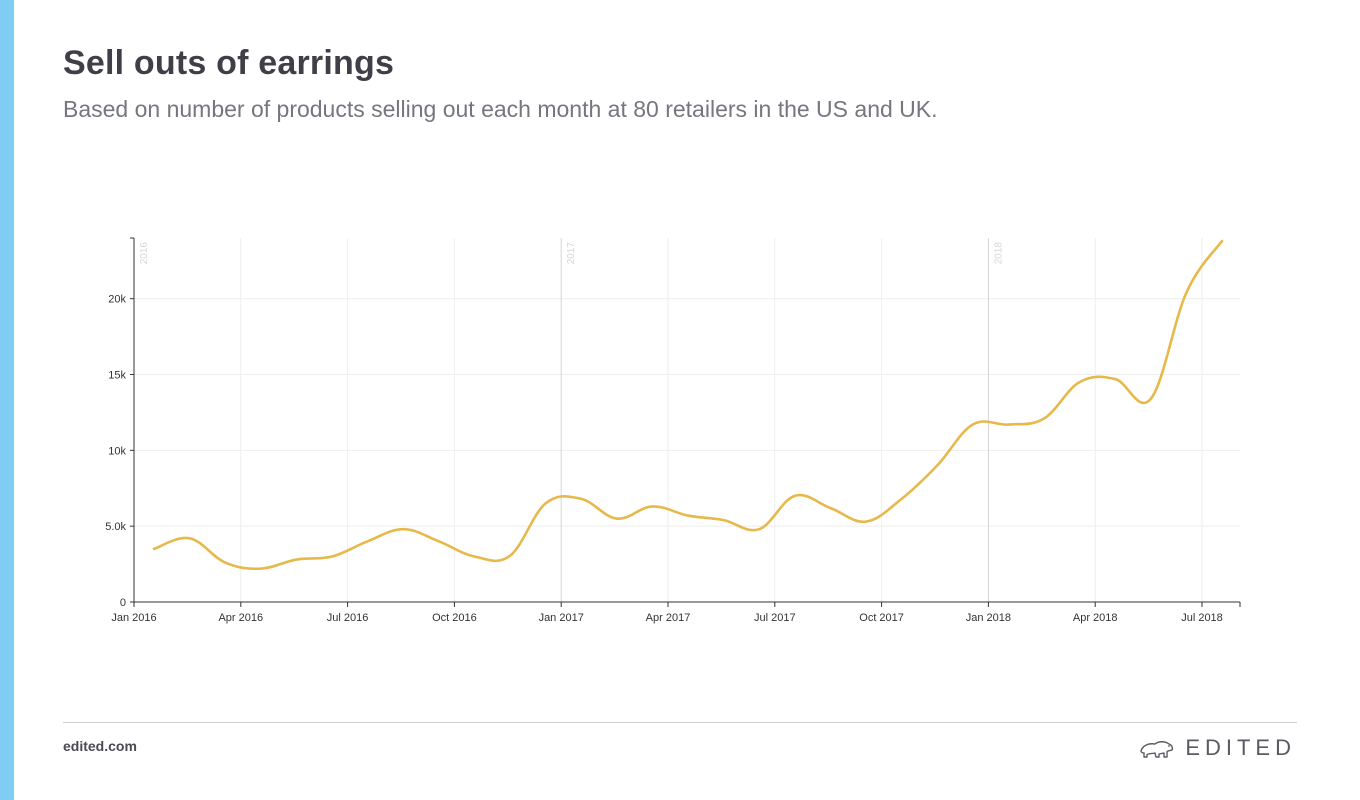 This screenshot has width=1360, height=800. Describe the element at coordinates (348, 618) in the screenshot. I see `x-tick-label: Jul 2016` at that location.